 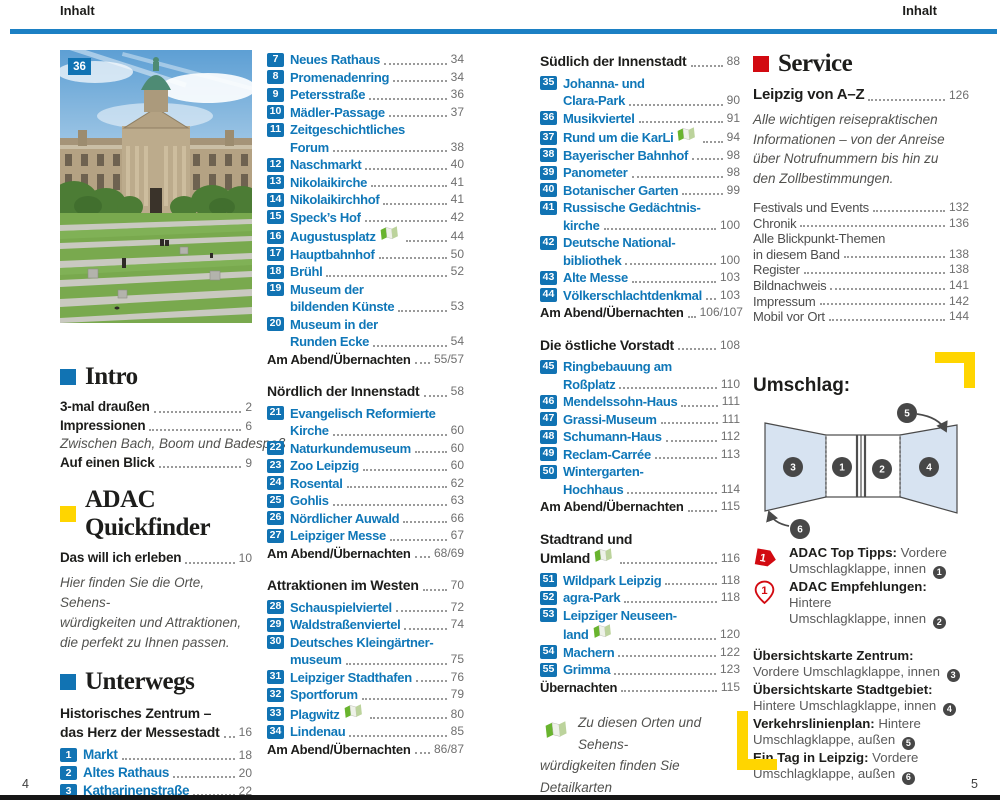 I want to click on toc-row: 18 Brühl 52, so click(x=365, y=272).